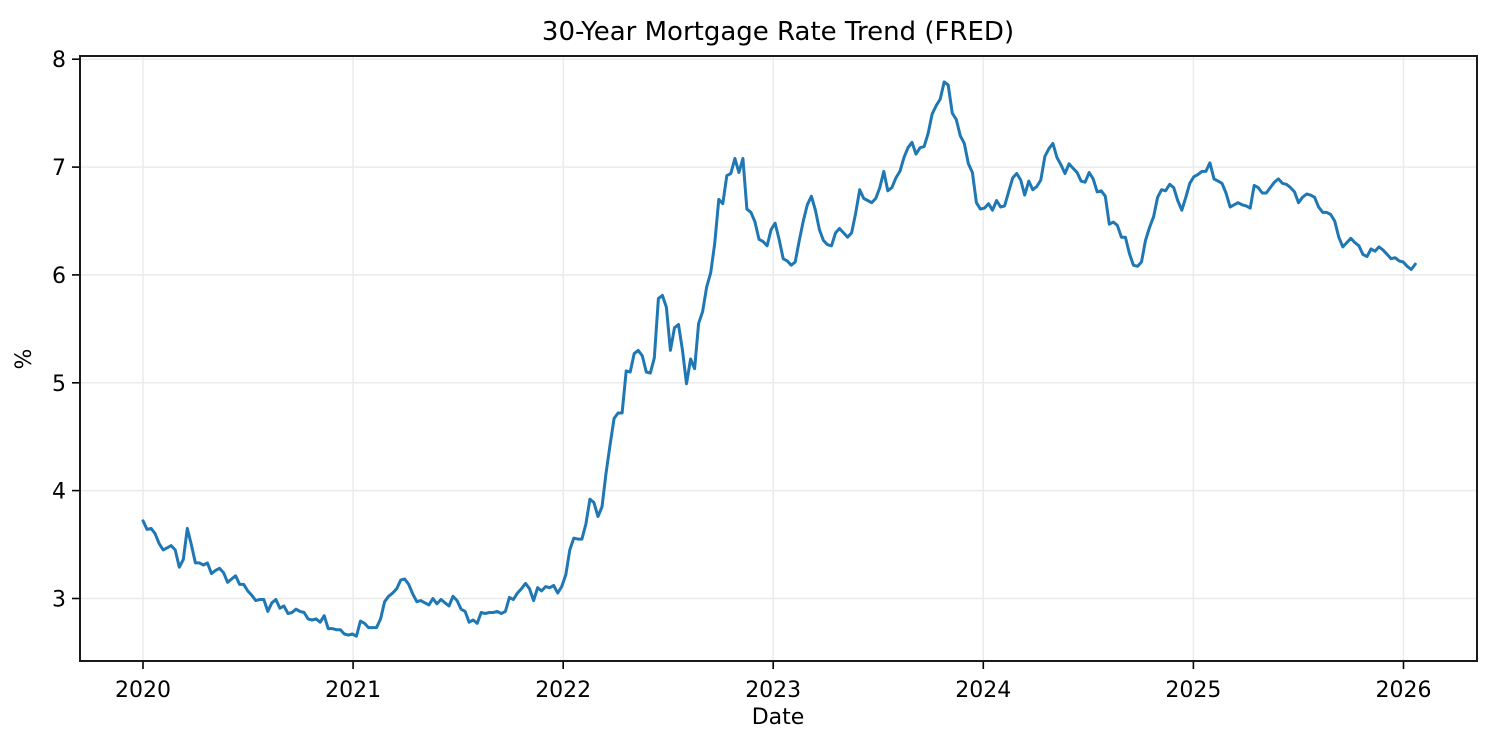 The width and height of the screenshot is (1500, 754). Describe the element at coordinates (59, 384) in the screenshot. I see `y-tick-label: 5` at that location.